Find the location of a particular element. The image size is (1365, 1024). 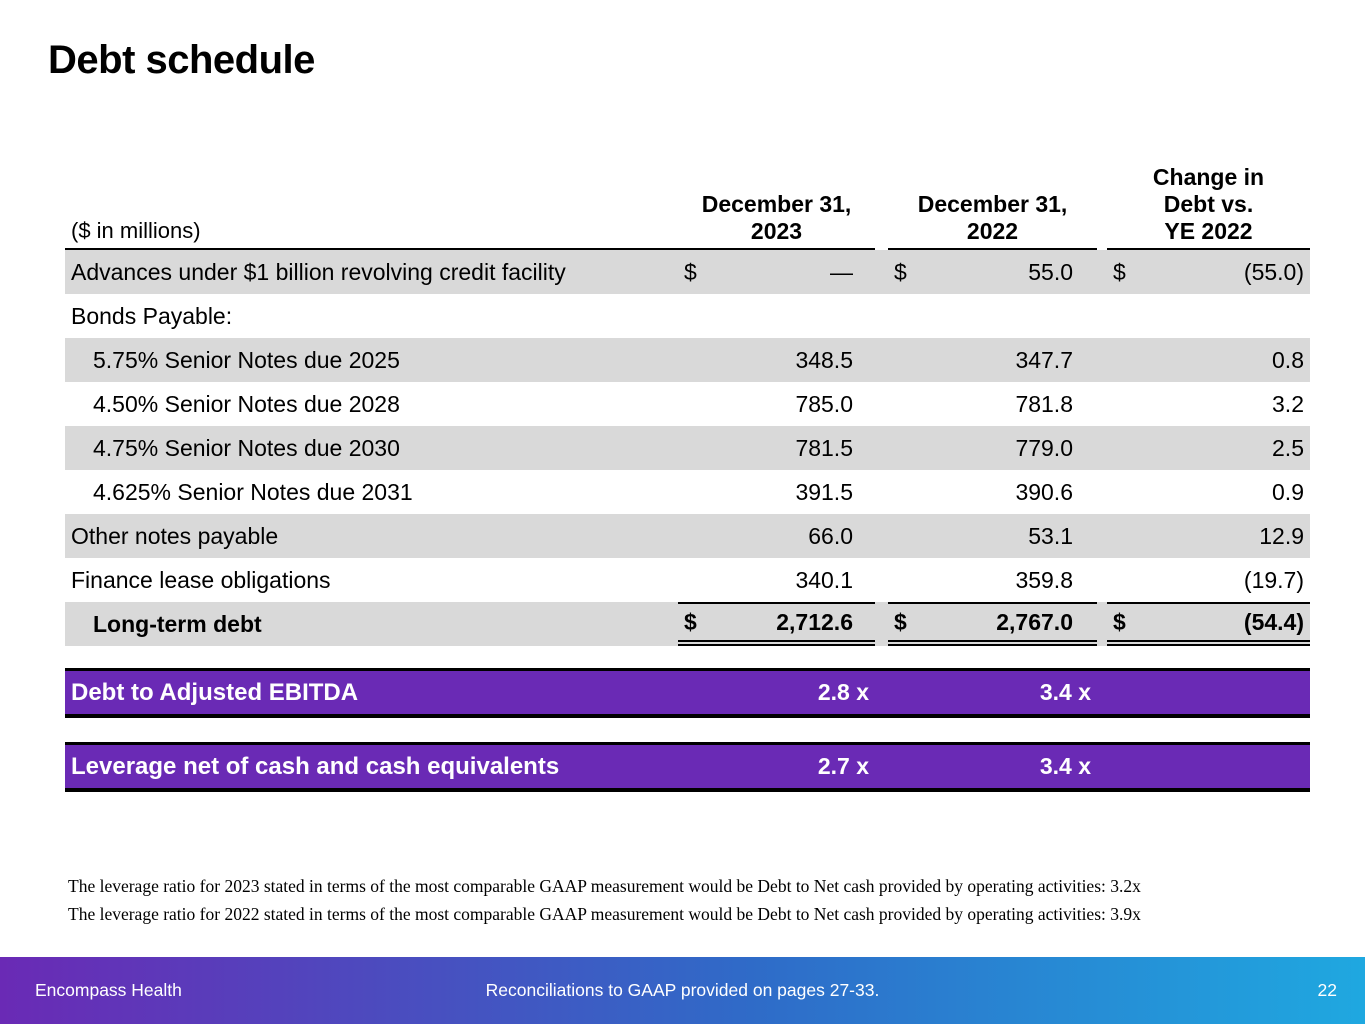

table-row: 5.75% Senior Notes due 2025 348.5 347.7 0.8 is located at coordinates (687, 360).